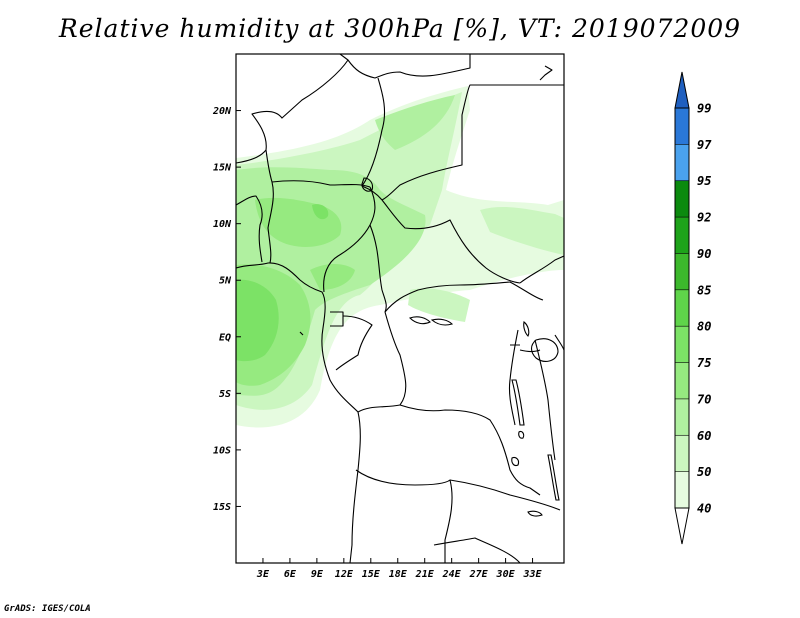  I want to click on colorbar-label: 50, so click(704, 472).